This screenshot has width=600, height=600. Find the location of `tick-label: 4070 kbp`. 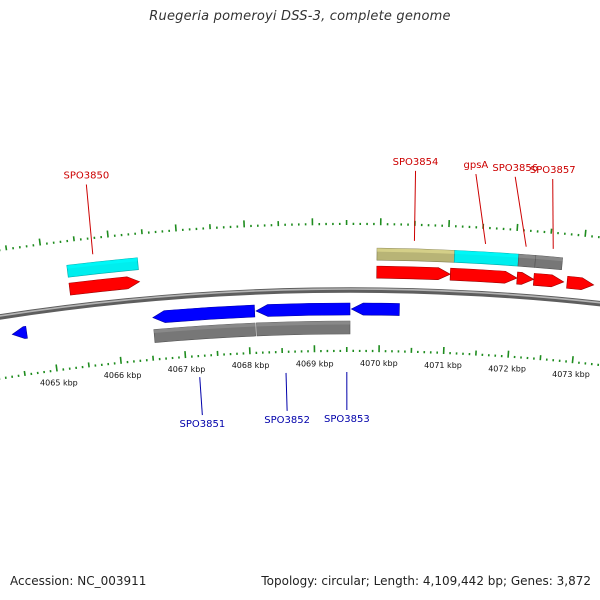

tick-label: 4070 kbp is located at coordinates (379, 363).